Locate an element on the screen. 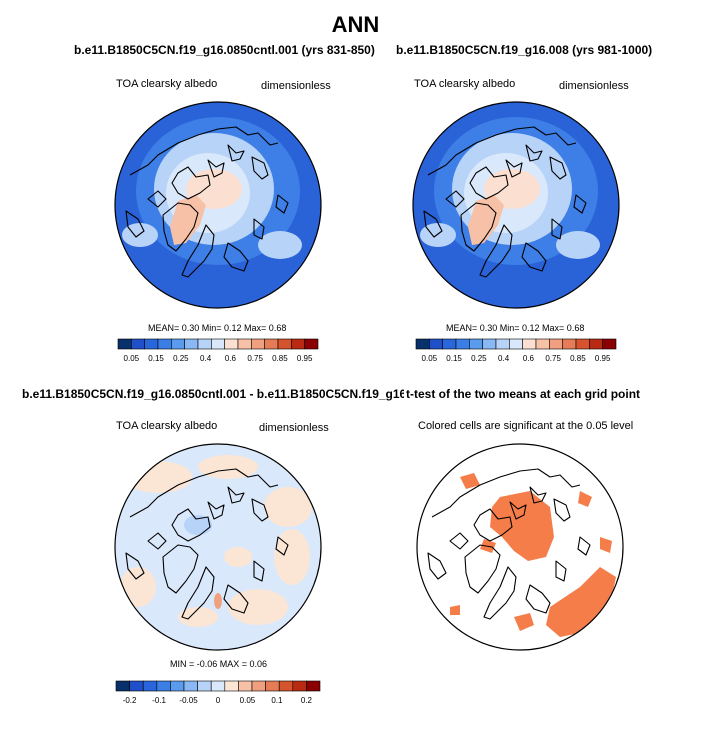 Image resolution: width=711 pixels, height=738 pixels. siberia-snow-albedo is located at coordinates (280, 245).